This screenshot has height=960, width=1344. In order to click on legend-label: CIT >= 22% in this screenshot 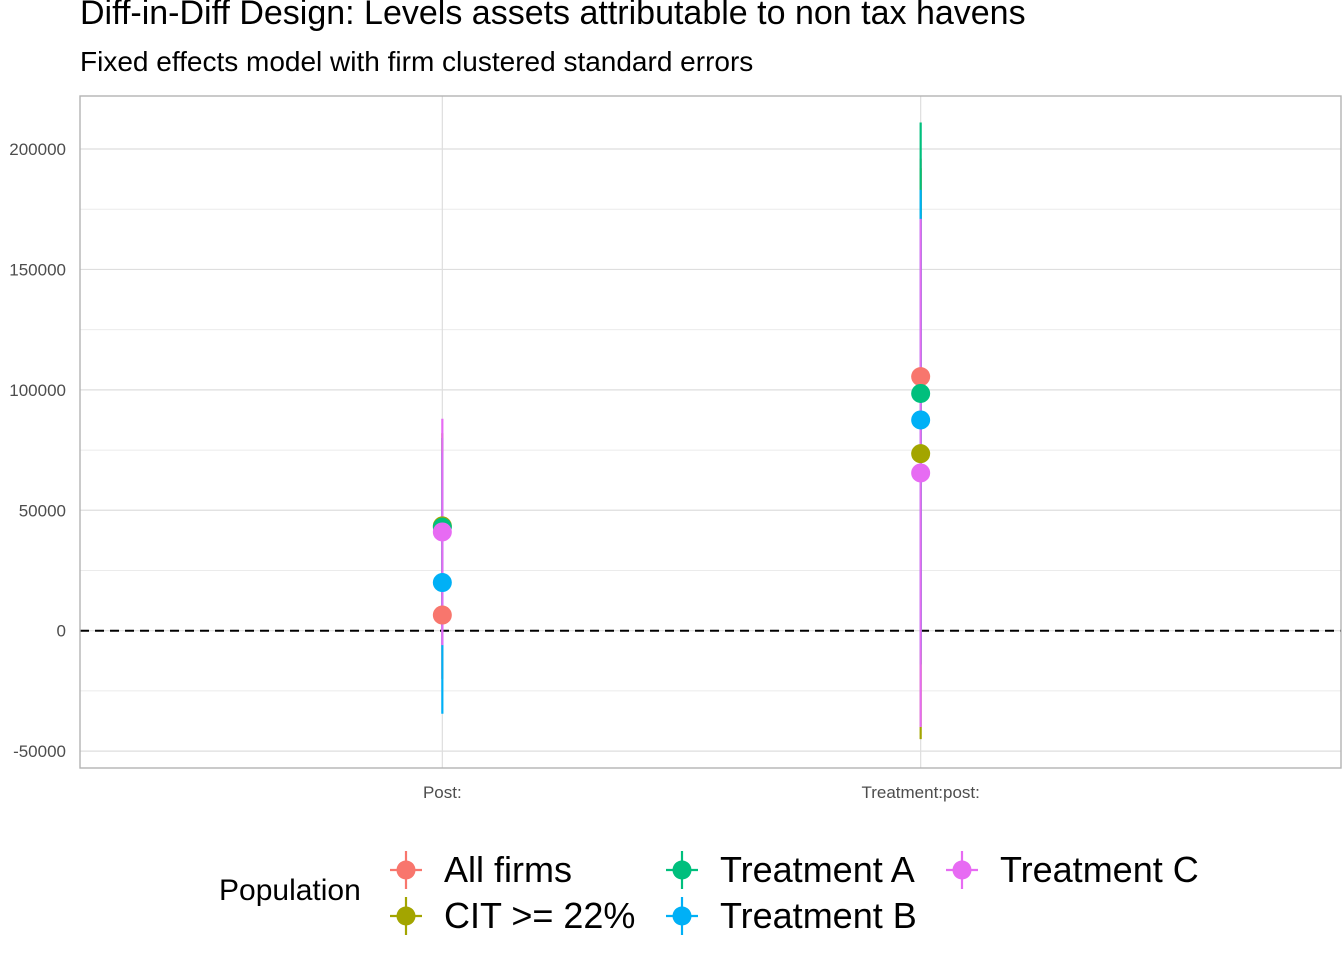, I will do `click(540, 915)`.